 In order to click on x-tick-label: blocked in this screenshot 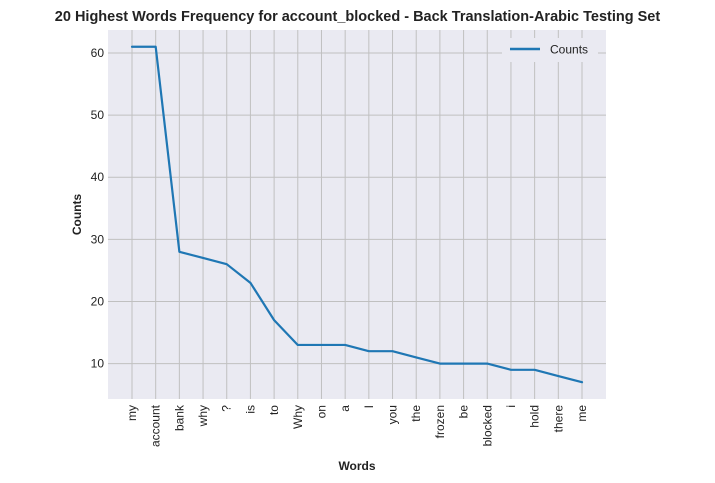, I will do `click(487, 425)`.